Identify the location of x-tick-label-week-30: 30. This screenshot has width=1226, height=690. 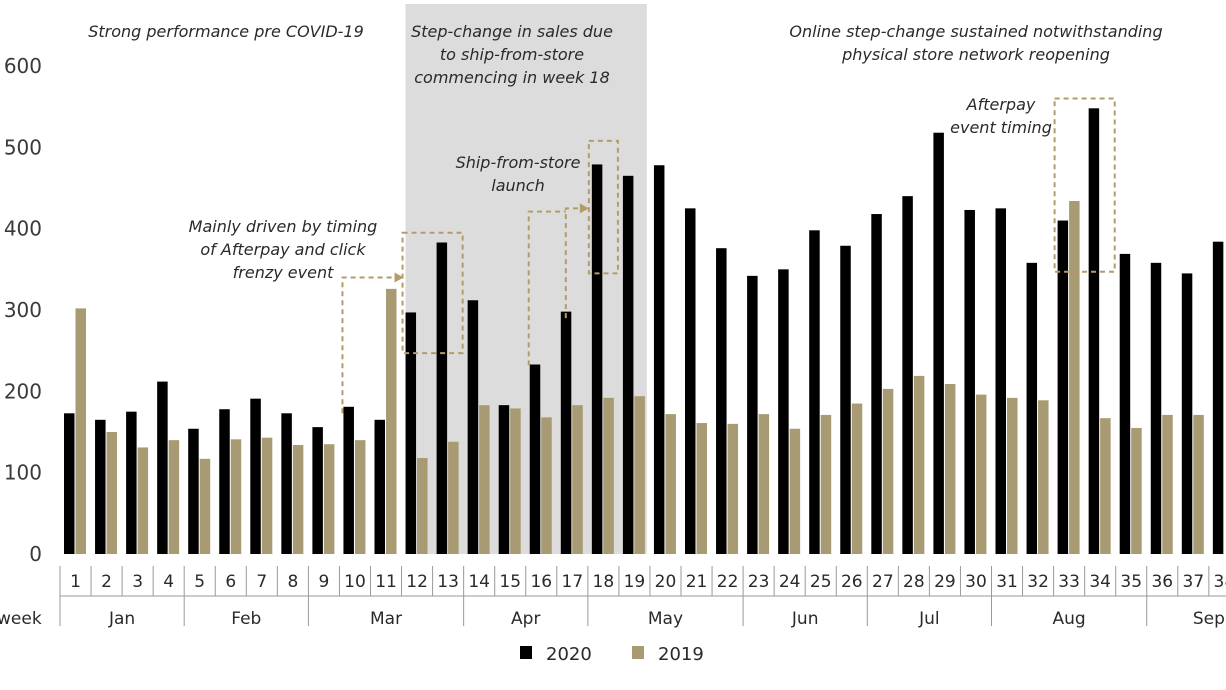
(976, 582).